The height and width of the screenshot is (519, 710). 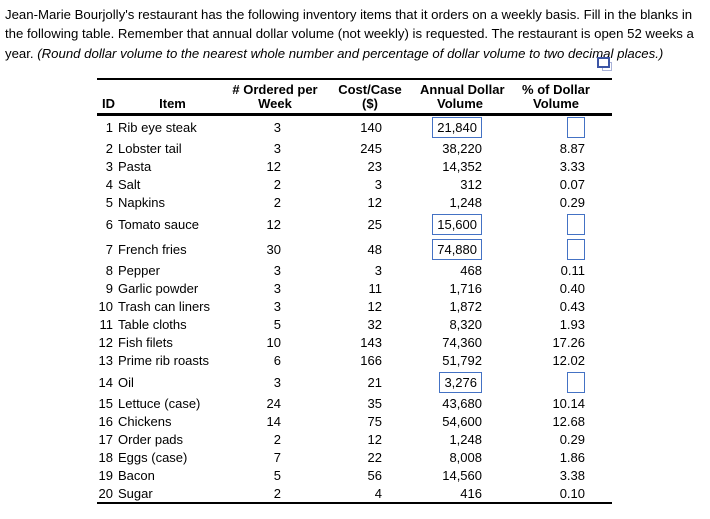 I want to click on row-annual: 14,352, so click(x=462, y=166).